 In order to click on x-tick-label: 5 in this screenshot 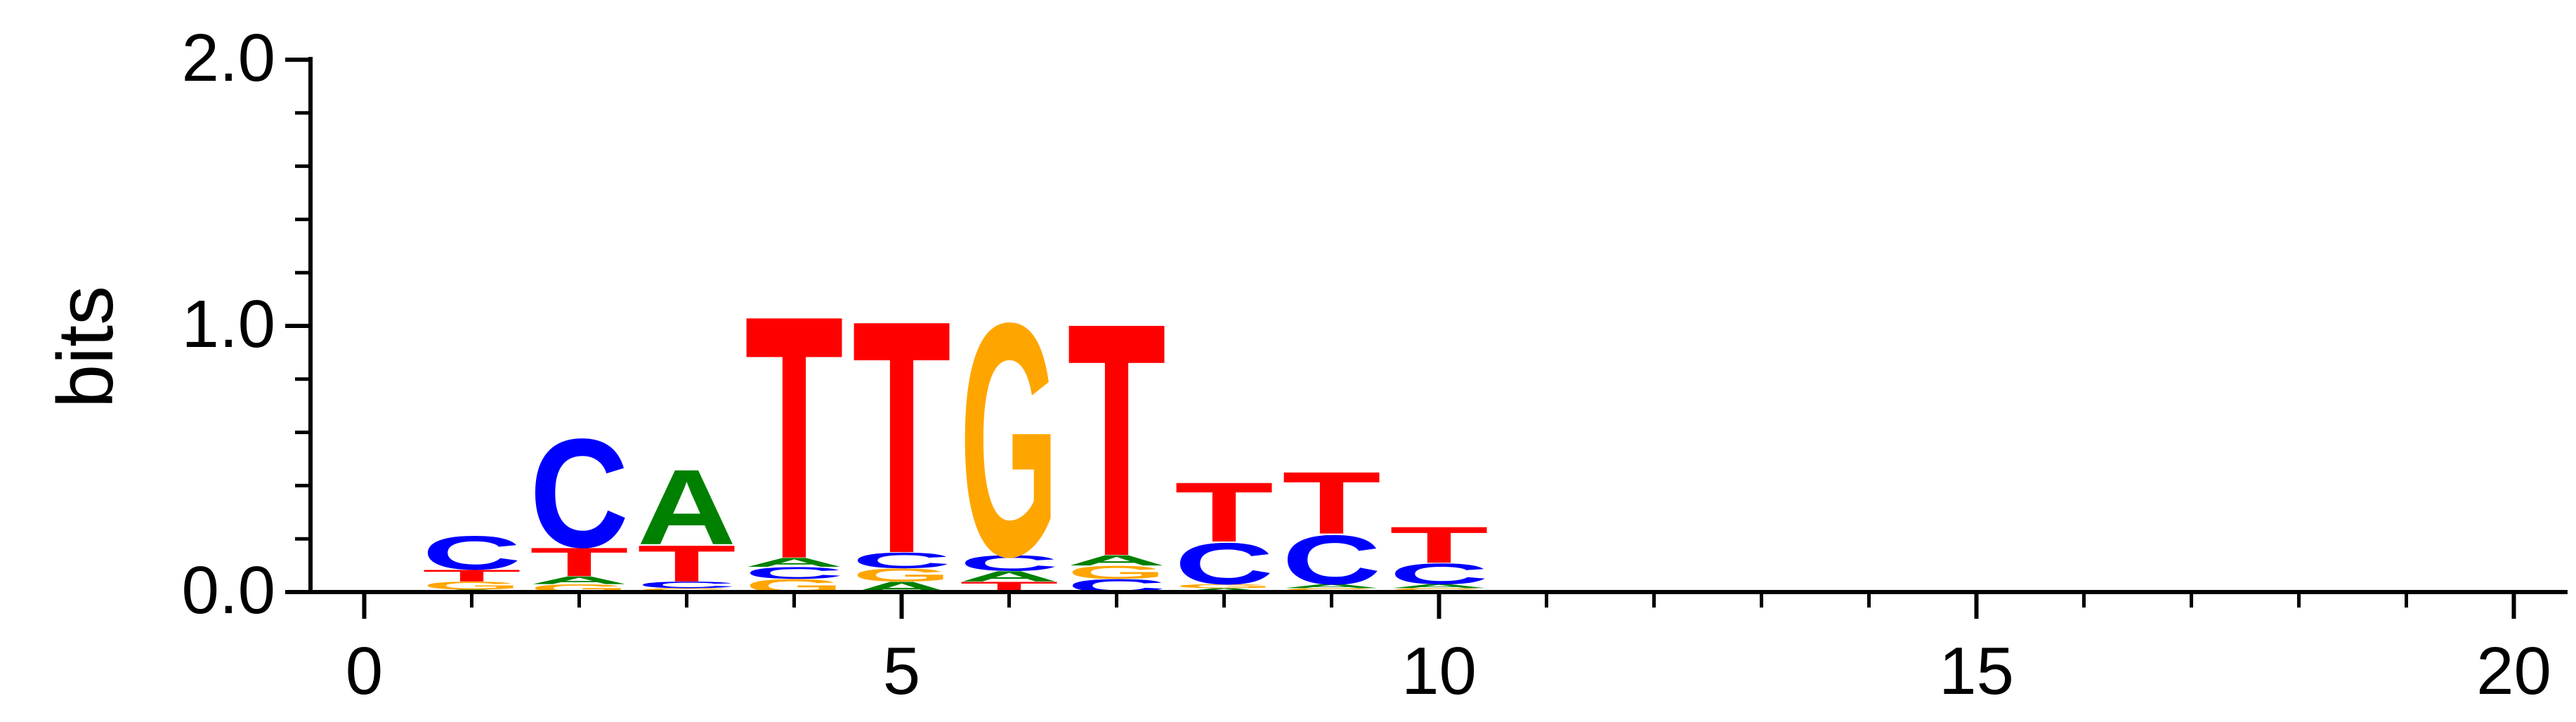, I will do `click(902, 671)`.